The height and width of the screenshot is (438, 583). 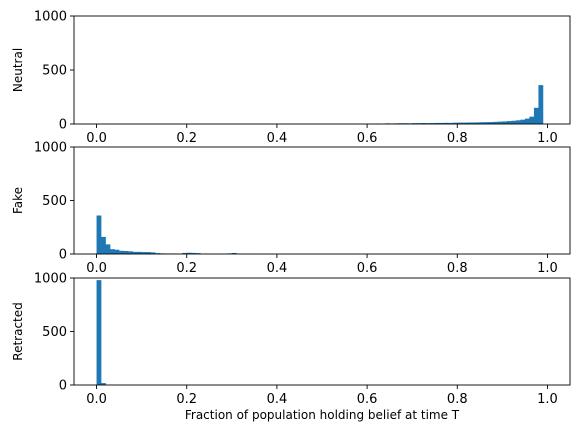 What do you see at coordinates (18, 70) in the screenshot?
I see `neutral-y-axis-label: Neutral` at bounding box center [18, 70].